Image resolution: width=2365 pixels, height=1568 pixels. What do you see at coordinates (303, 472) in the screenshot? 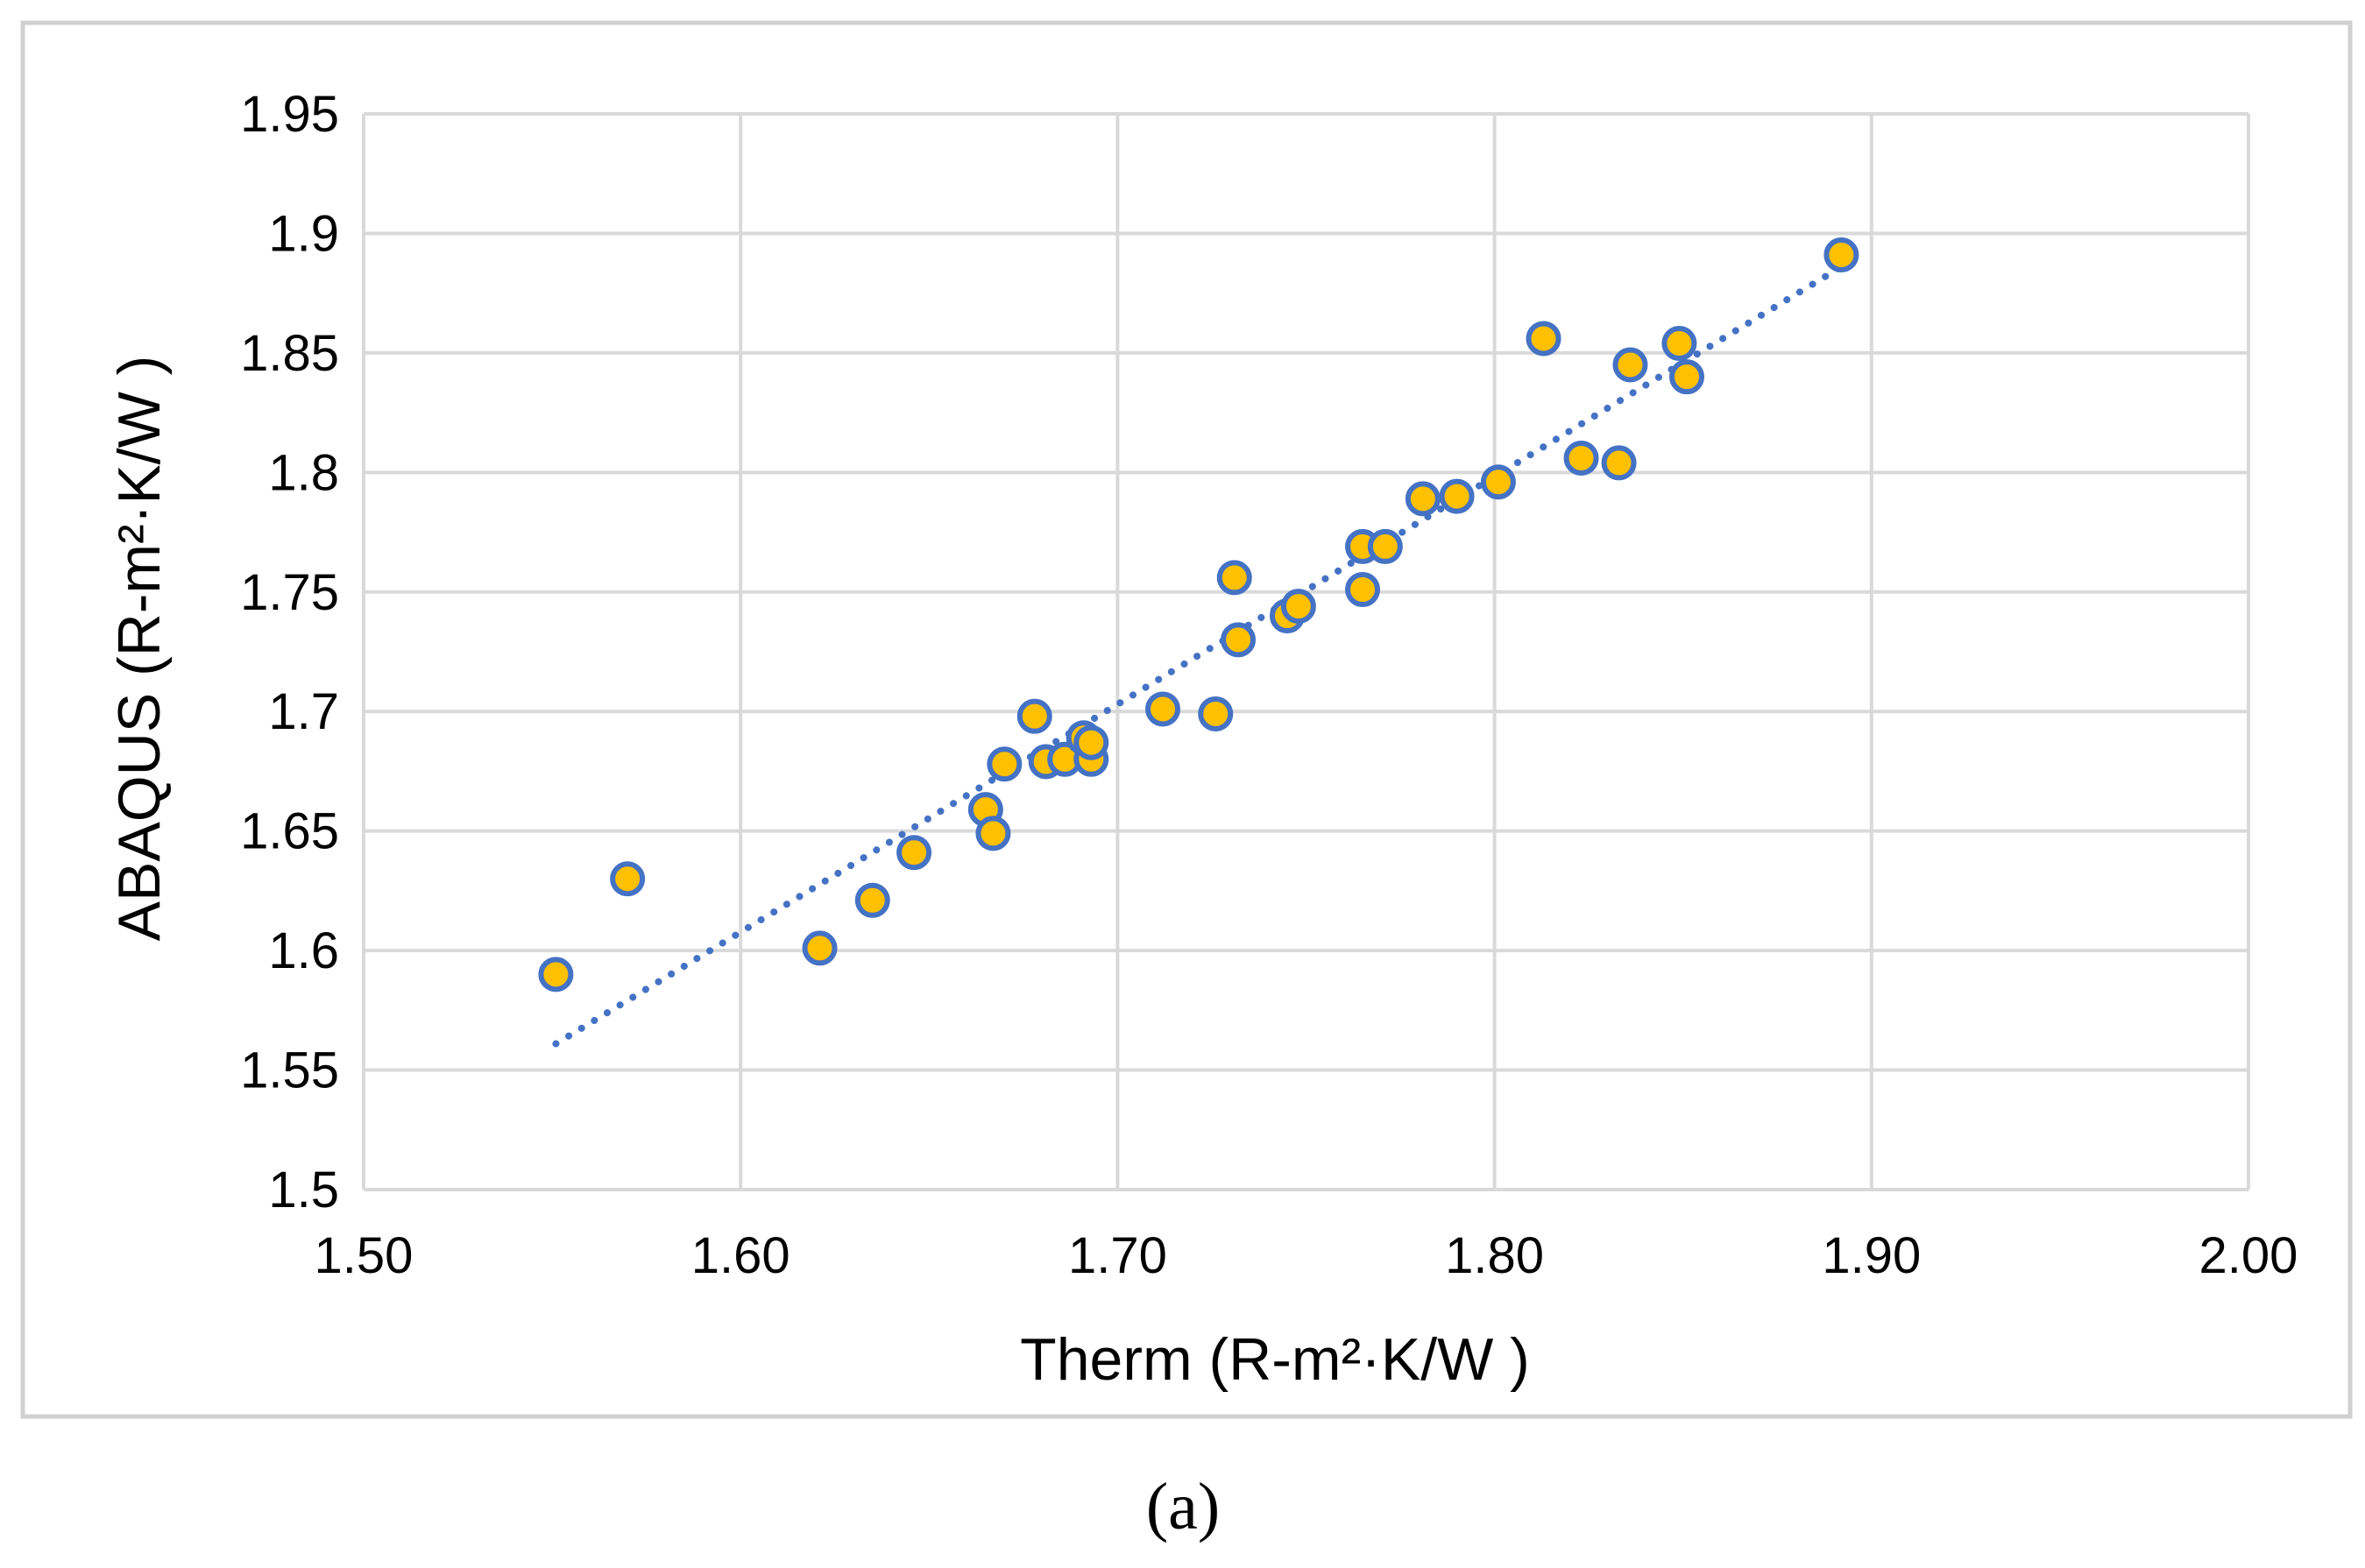
I see `y-tick-label: 1.8` at bounding box center [303, 472].